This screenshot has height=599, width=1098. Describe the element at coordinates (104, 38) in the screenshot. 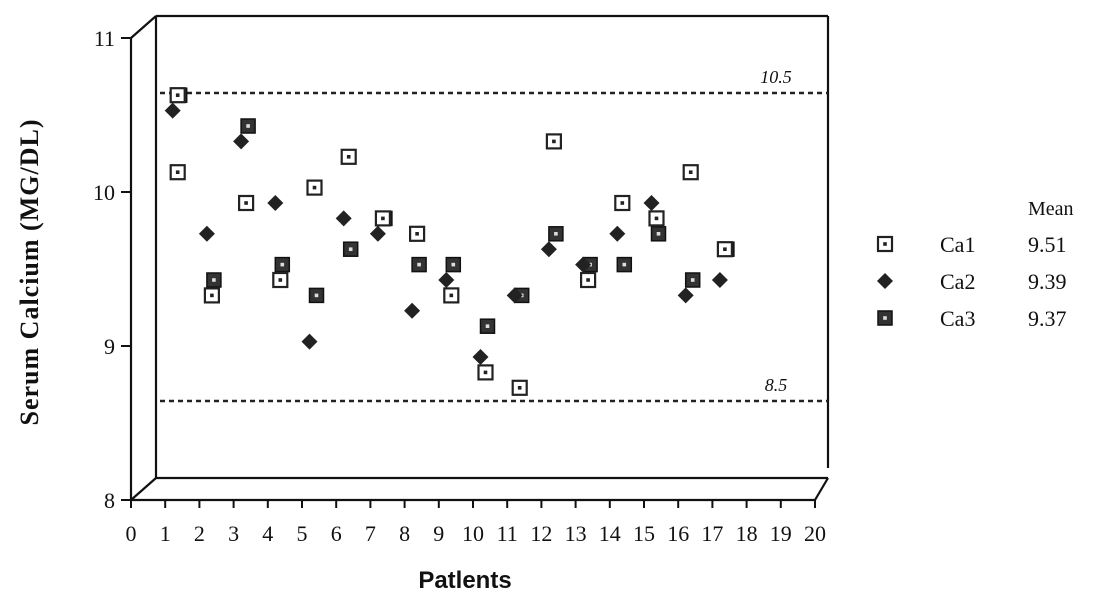

I see `y-tick-label: 11` at that location.